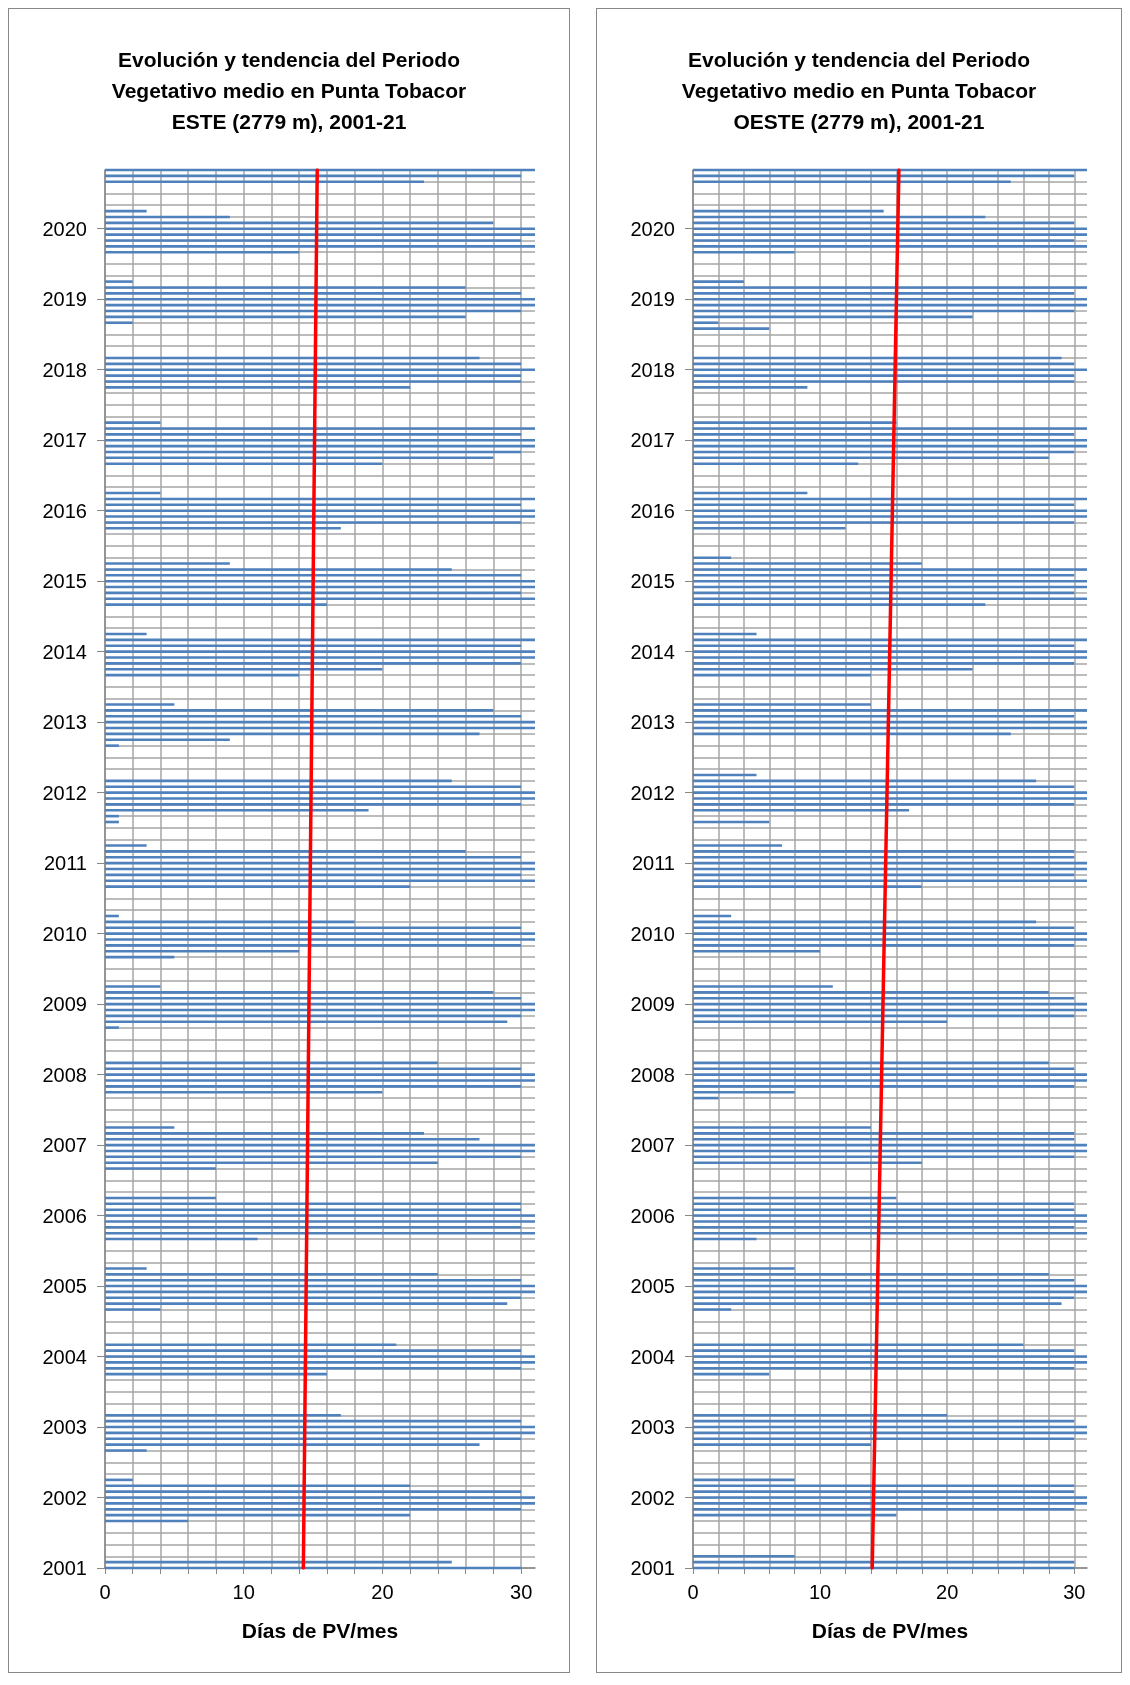 The image size is (1130, 1685). Describe the element at coordinates (652, 510) in the screenshot. I see `y-tick-label: 2016` at that location.